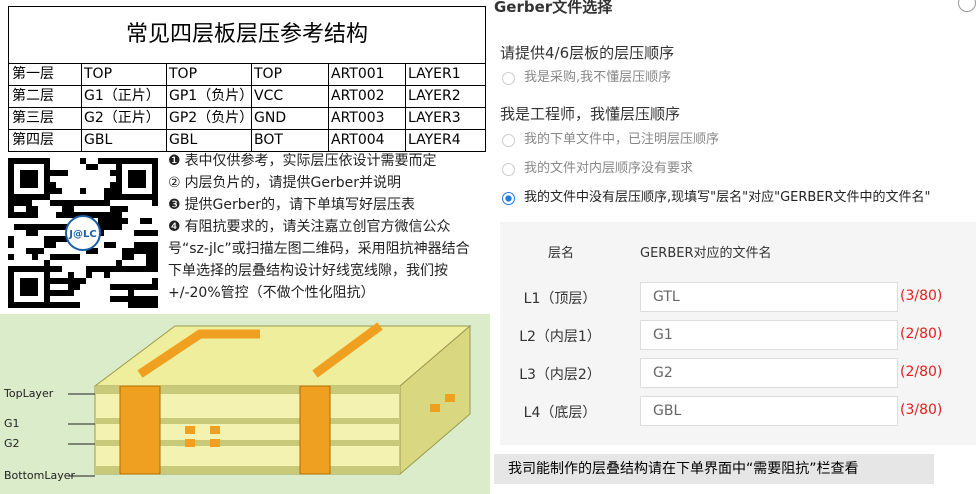  What do you see at coordinates (445, 75) in the screenshot?
I see `table-cell: LAYER1` at bounding box center [445, 75].